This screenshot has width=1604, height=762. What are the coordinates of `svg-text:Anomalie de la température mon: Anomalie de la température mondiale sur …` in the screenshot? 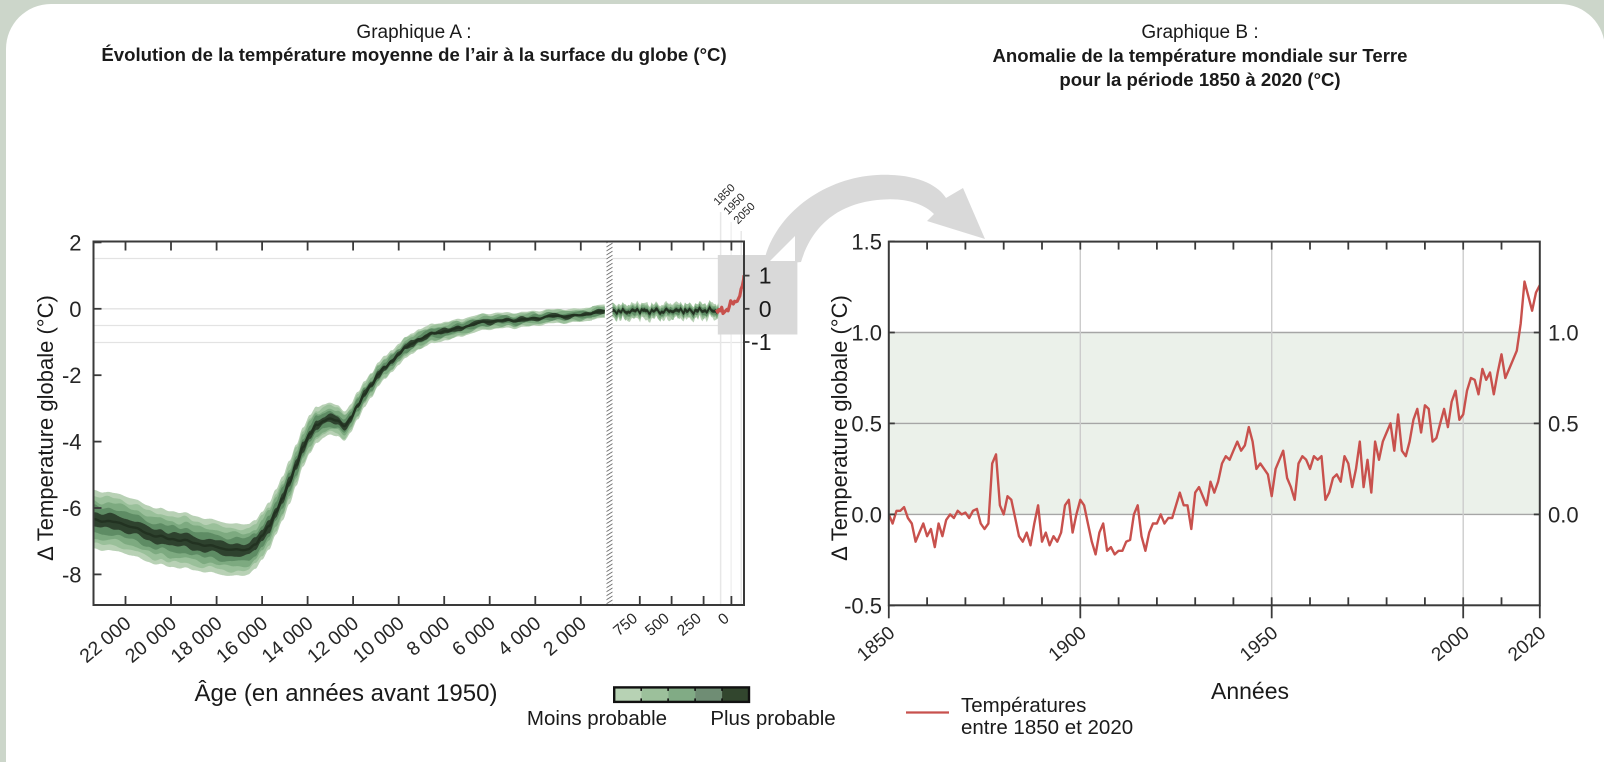 It's located at (1199, 55).